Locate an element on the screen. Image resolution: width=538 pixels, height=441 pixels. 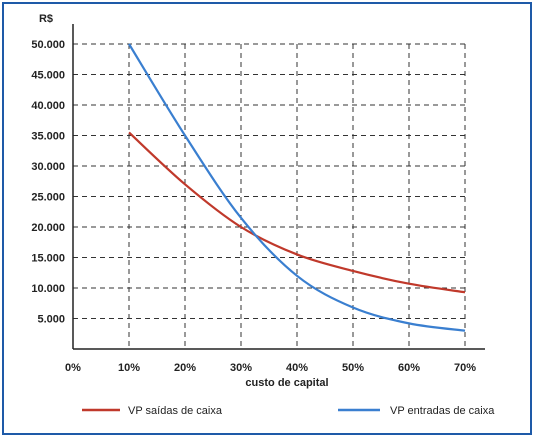
y-tick-label: 35.000 is located at coordinates (48, 137).